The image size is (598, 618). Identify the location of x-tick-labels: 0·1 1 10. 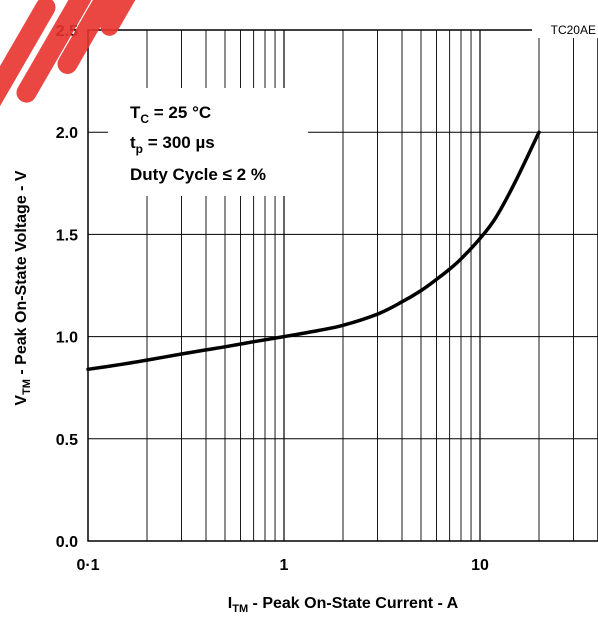
(282, 565).